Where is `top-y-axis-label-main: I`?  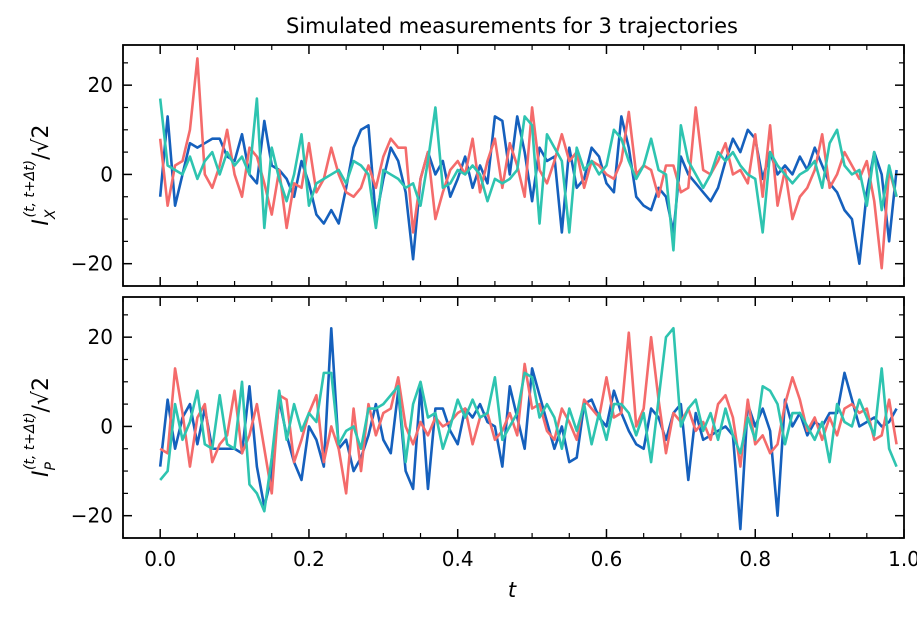 top-y-axis-label-main: I is located at coordinates (41, 222).